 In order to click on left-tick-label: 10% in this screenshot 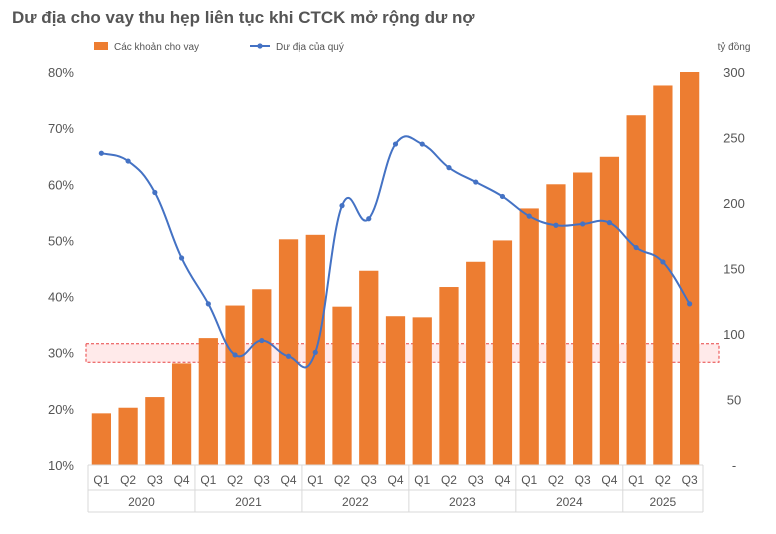, I will do `click(61, 465)`.